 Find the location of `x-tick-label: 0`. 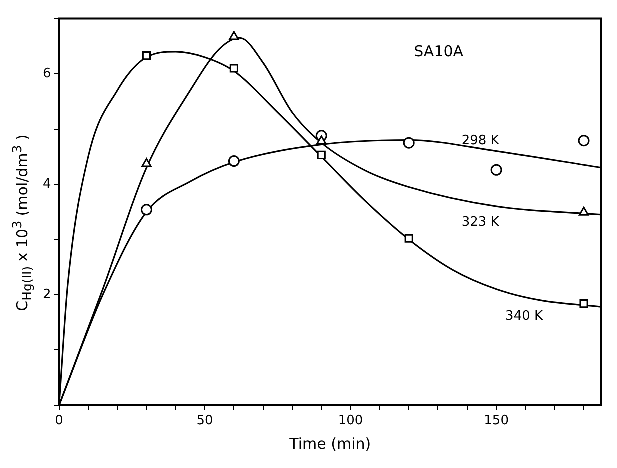

x-tick-label: 0 is located at coordinates (59, 421).